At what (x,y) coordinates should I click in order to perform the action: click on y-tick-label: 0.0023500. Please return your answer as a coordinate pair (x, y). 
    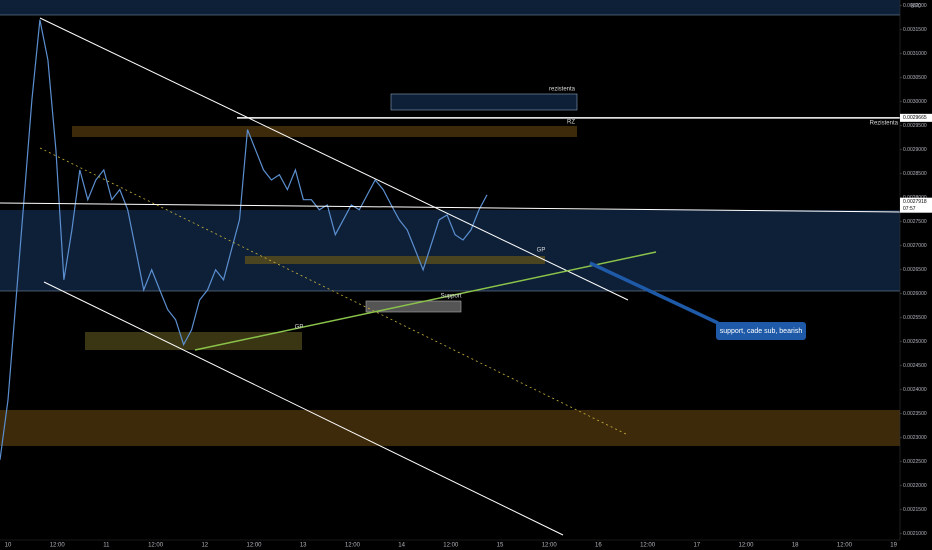
    Looking at the image, I should click on (915, 414).